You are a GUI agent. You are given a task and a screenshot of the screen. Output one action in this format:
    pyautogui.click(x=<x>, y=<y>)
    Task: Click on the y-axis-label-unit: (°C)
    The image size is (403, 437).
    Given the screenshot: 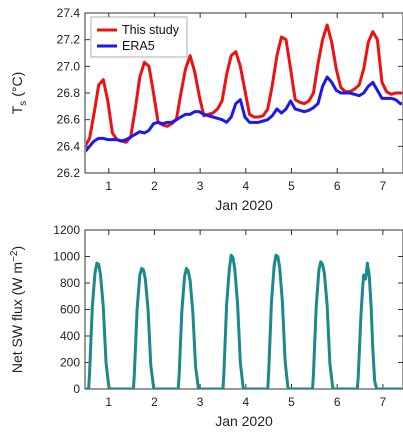 What is the action you would take?
    pyautogui.click(x=17, y=86)
    